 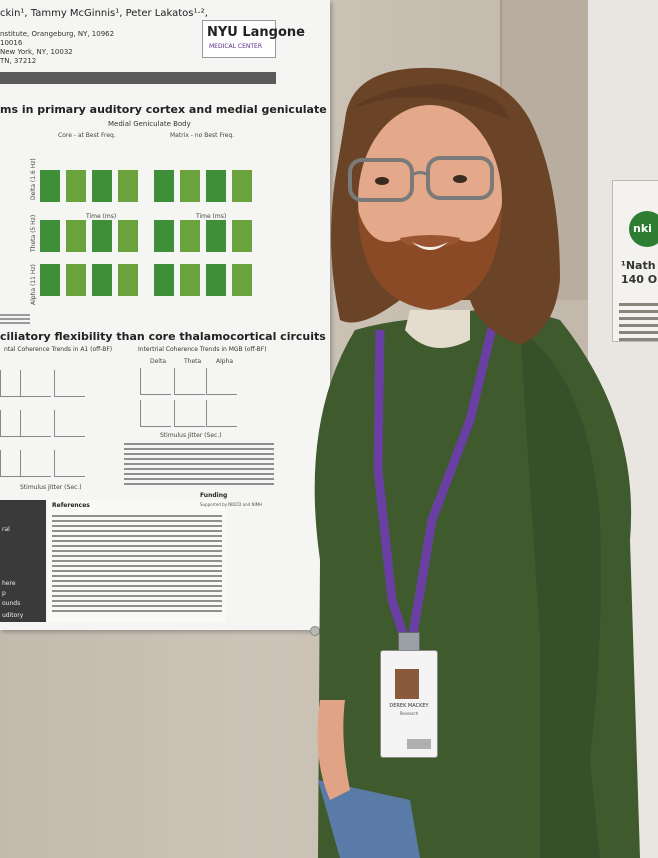 What do you see at coordinates (369, 819) in the screenshot?
I see `jeans` at bounding box center [369, 819].